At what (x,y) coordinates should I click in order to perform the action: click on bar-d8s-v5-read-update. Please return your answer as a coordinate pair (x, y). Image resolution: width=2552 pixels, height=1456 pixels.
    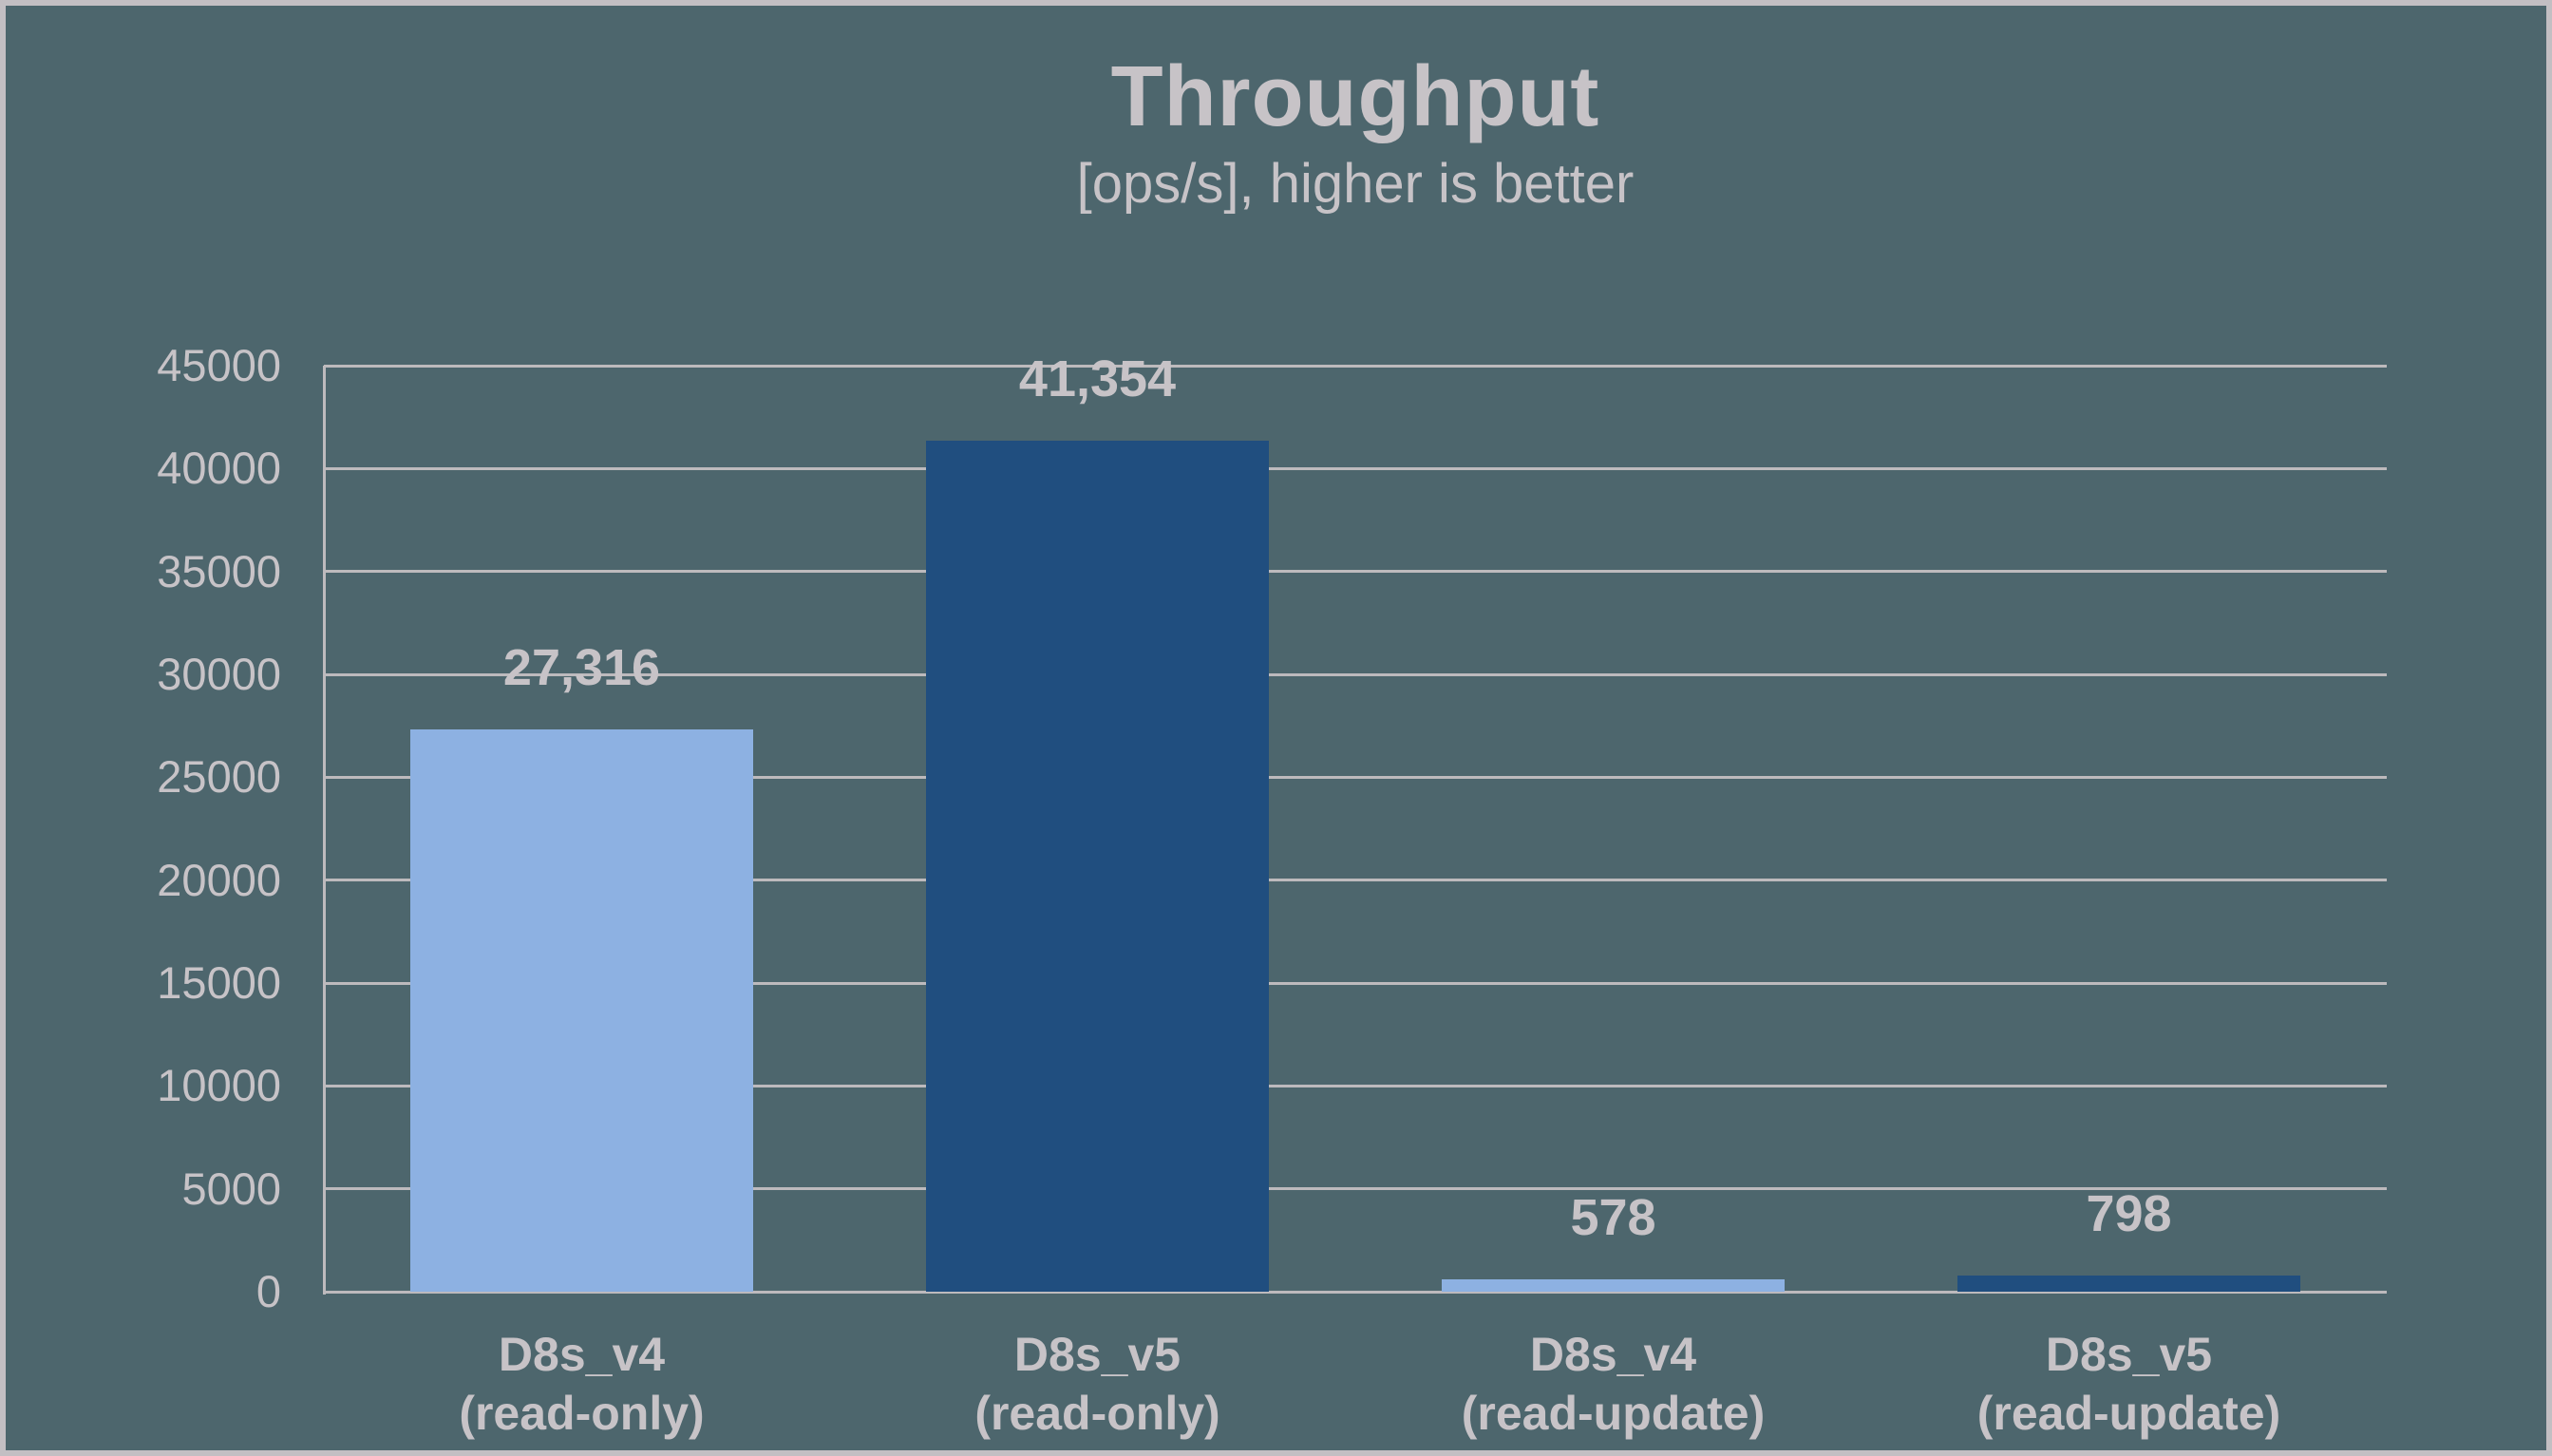
    Looking at the image, I should click on (2128, 1284).